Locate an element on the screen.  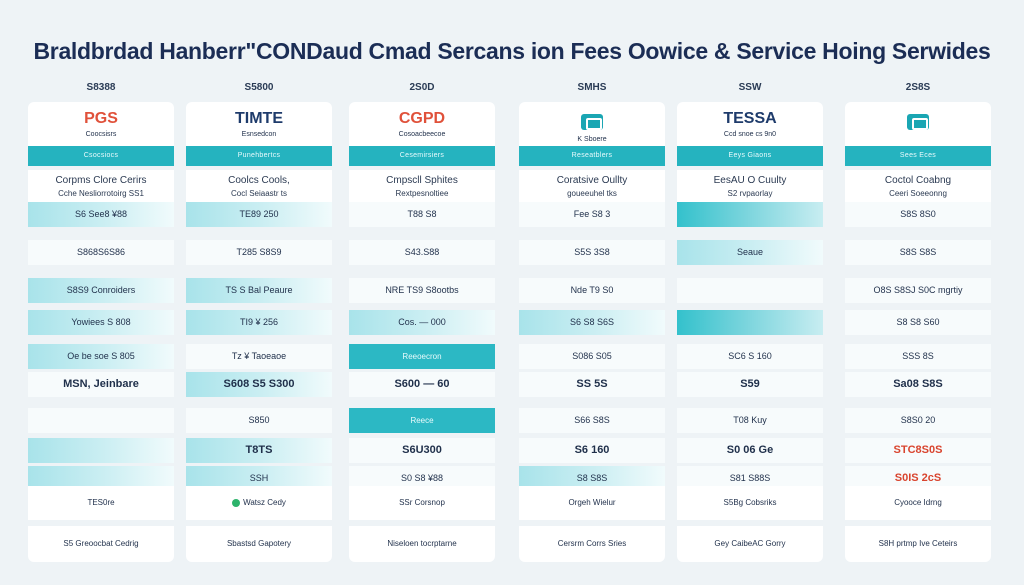
service-note: TES0re is located at coordinates (101, 503).